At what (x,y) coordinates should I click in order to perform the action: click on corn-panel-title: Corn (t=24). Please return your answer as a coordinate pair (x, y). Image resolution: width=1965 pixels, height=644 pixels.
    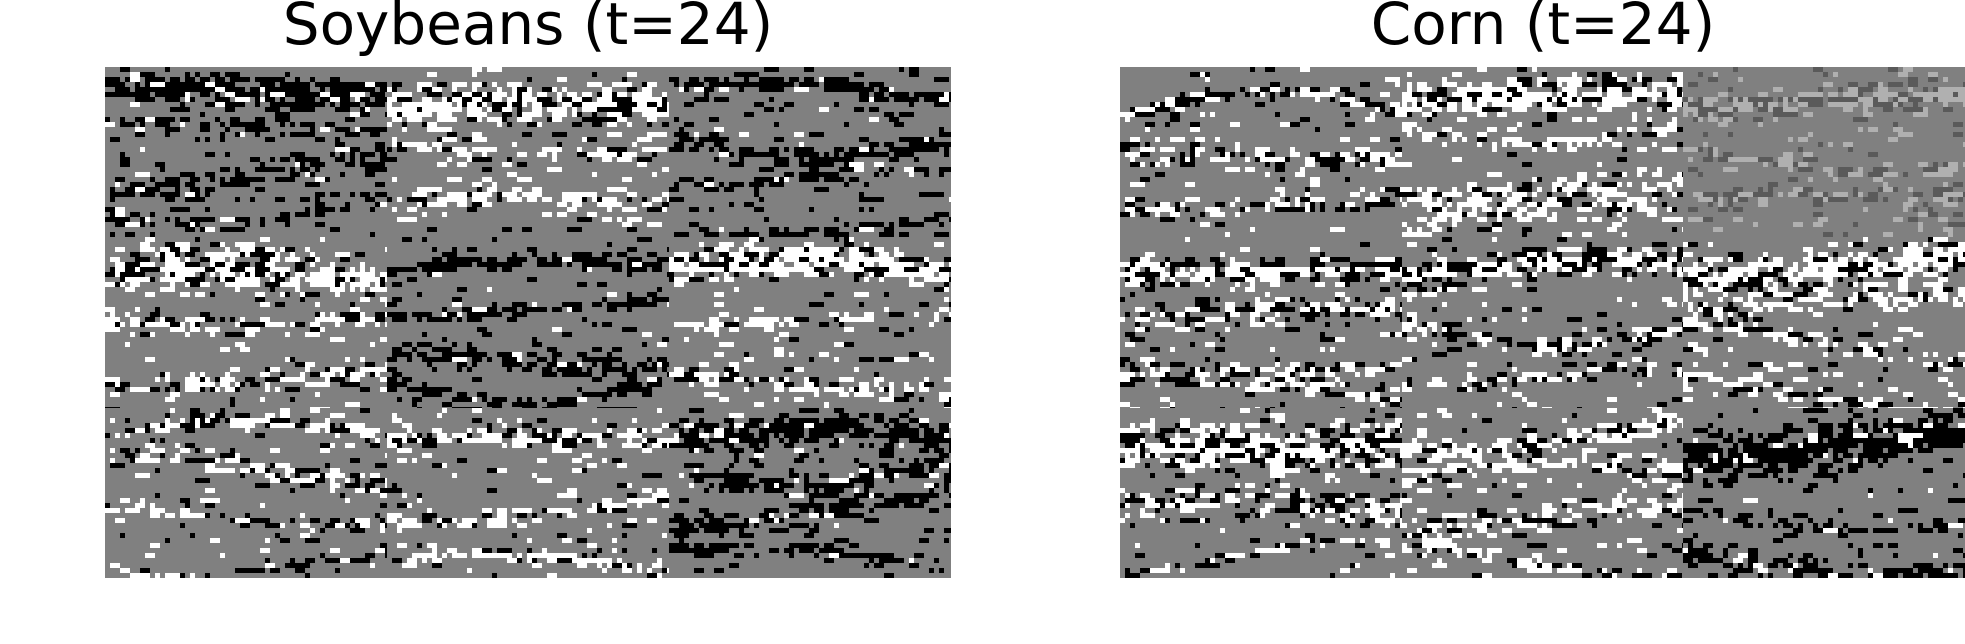
    Looking at the image, I should click on (1543, 29).